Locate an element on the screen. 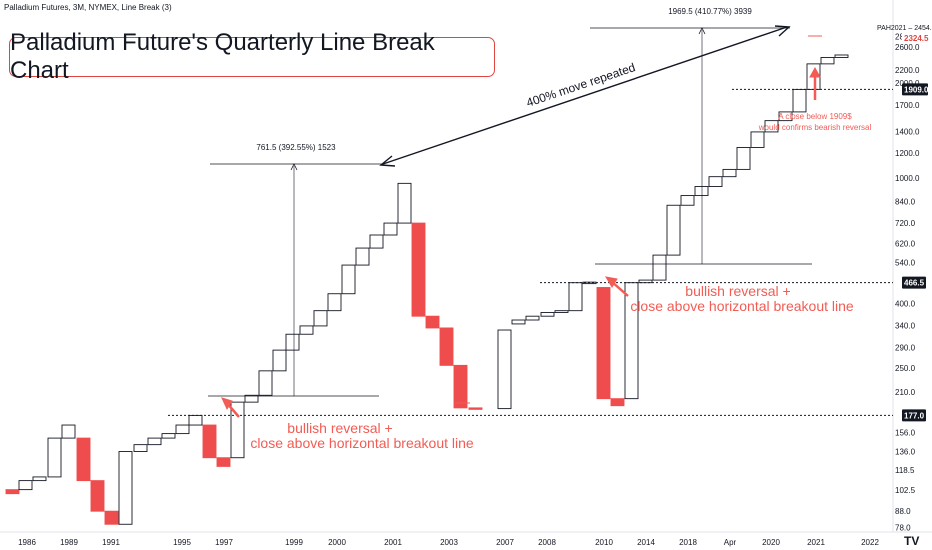 Image resolution: width=932 pixels, height=550 pixels. price-tick-label: 88.0 is located at coordinates (903, 511).